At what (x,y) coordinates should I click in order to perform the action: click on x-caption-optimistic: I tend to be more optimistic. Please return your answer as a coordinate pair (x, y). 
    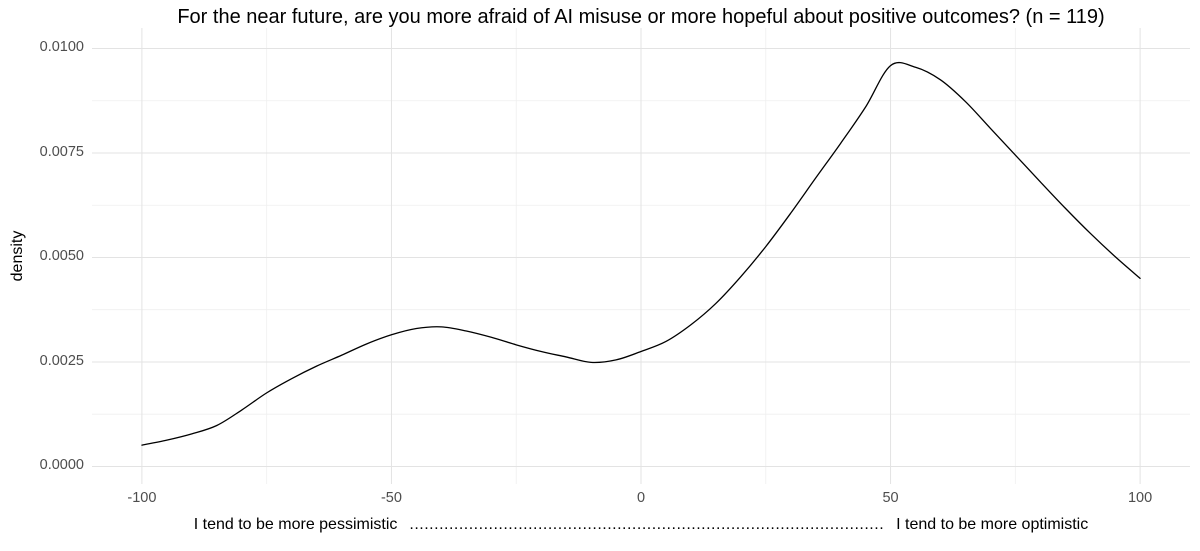
    Looking at the image, I should click on (992, 524).